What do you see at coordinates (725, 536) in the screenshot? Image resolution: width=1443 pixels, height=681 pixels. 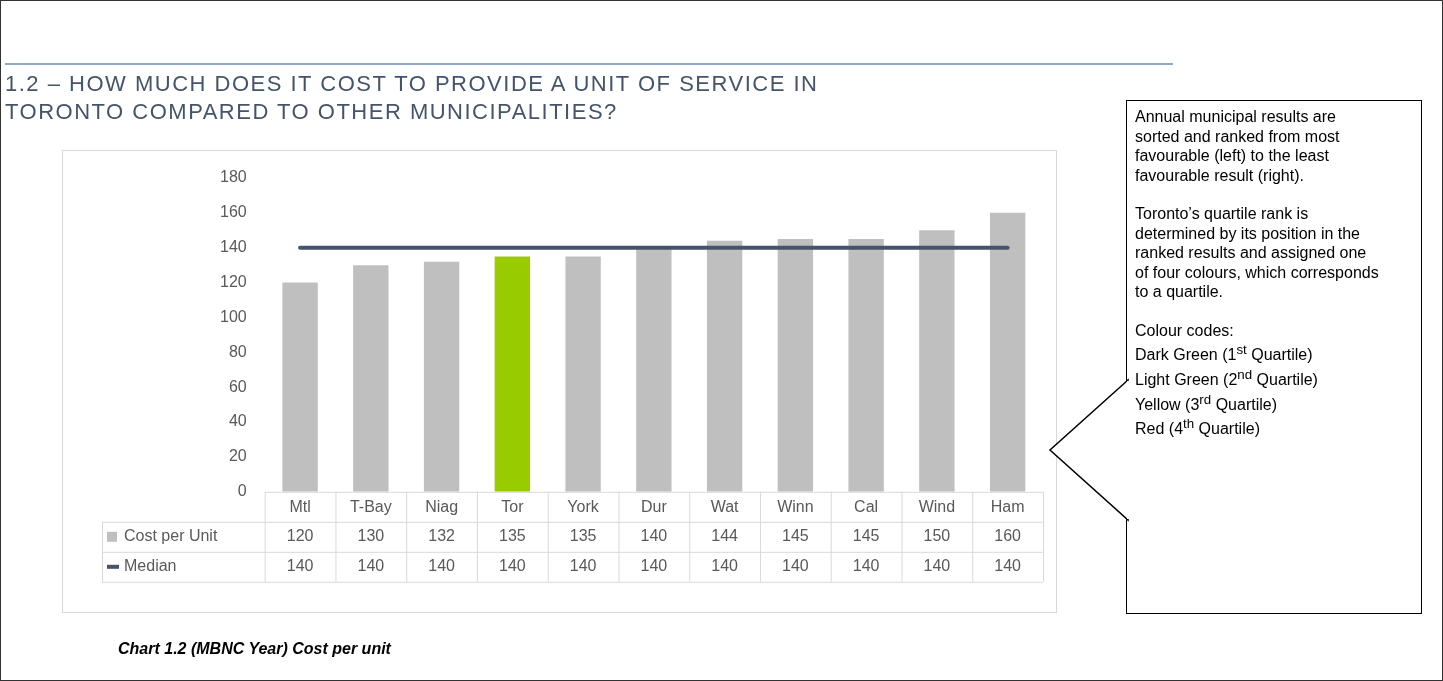 I see `data-label: 144` at bounding box center [725, 536].